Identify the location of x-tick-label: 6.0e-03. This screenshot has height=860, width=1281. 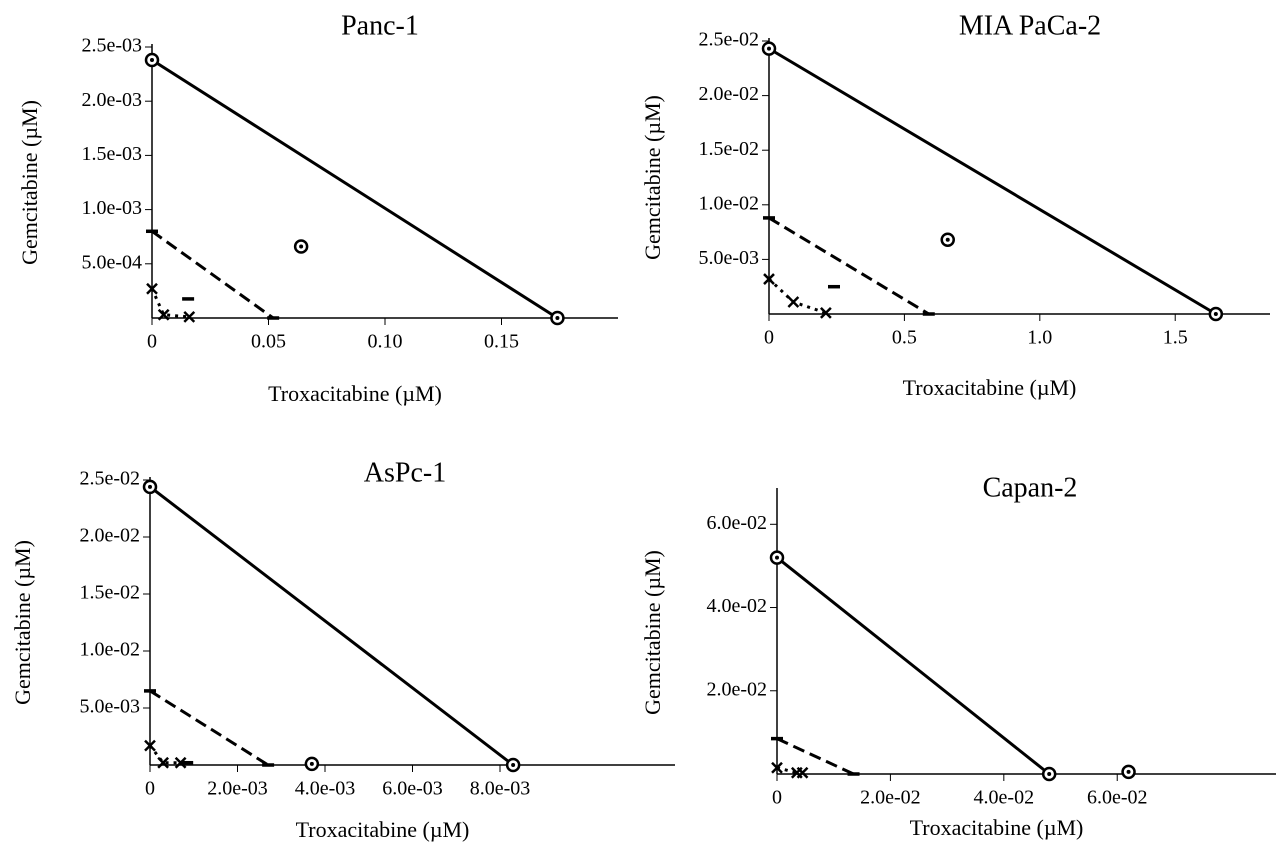
(412, 789).